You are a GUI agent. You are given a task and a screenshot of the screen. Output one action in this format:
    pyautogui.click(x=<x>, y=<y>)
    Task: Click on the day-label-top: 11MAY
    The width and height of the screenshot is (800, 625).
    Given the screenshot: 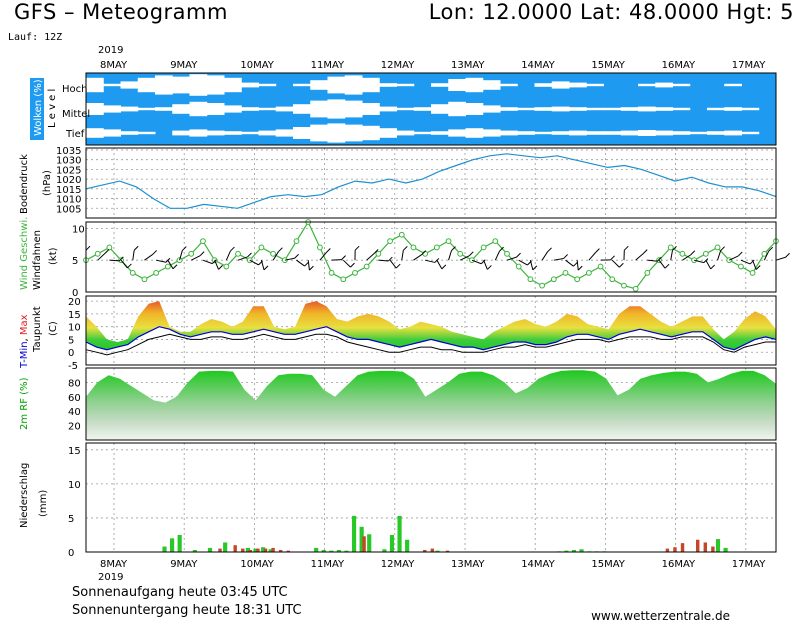 What is the action you would take?
    pyautogui.click(x=328, y=65)
    